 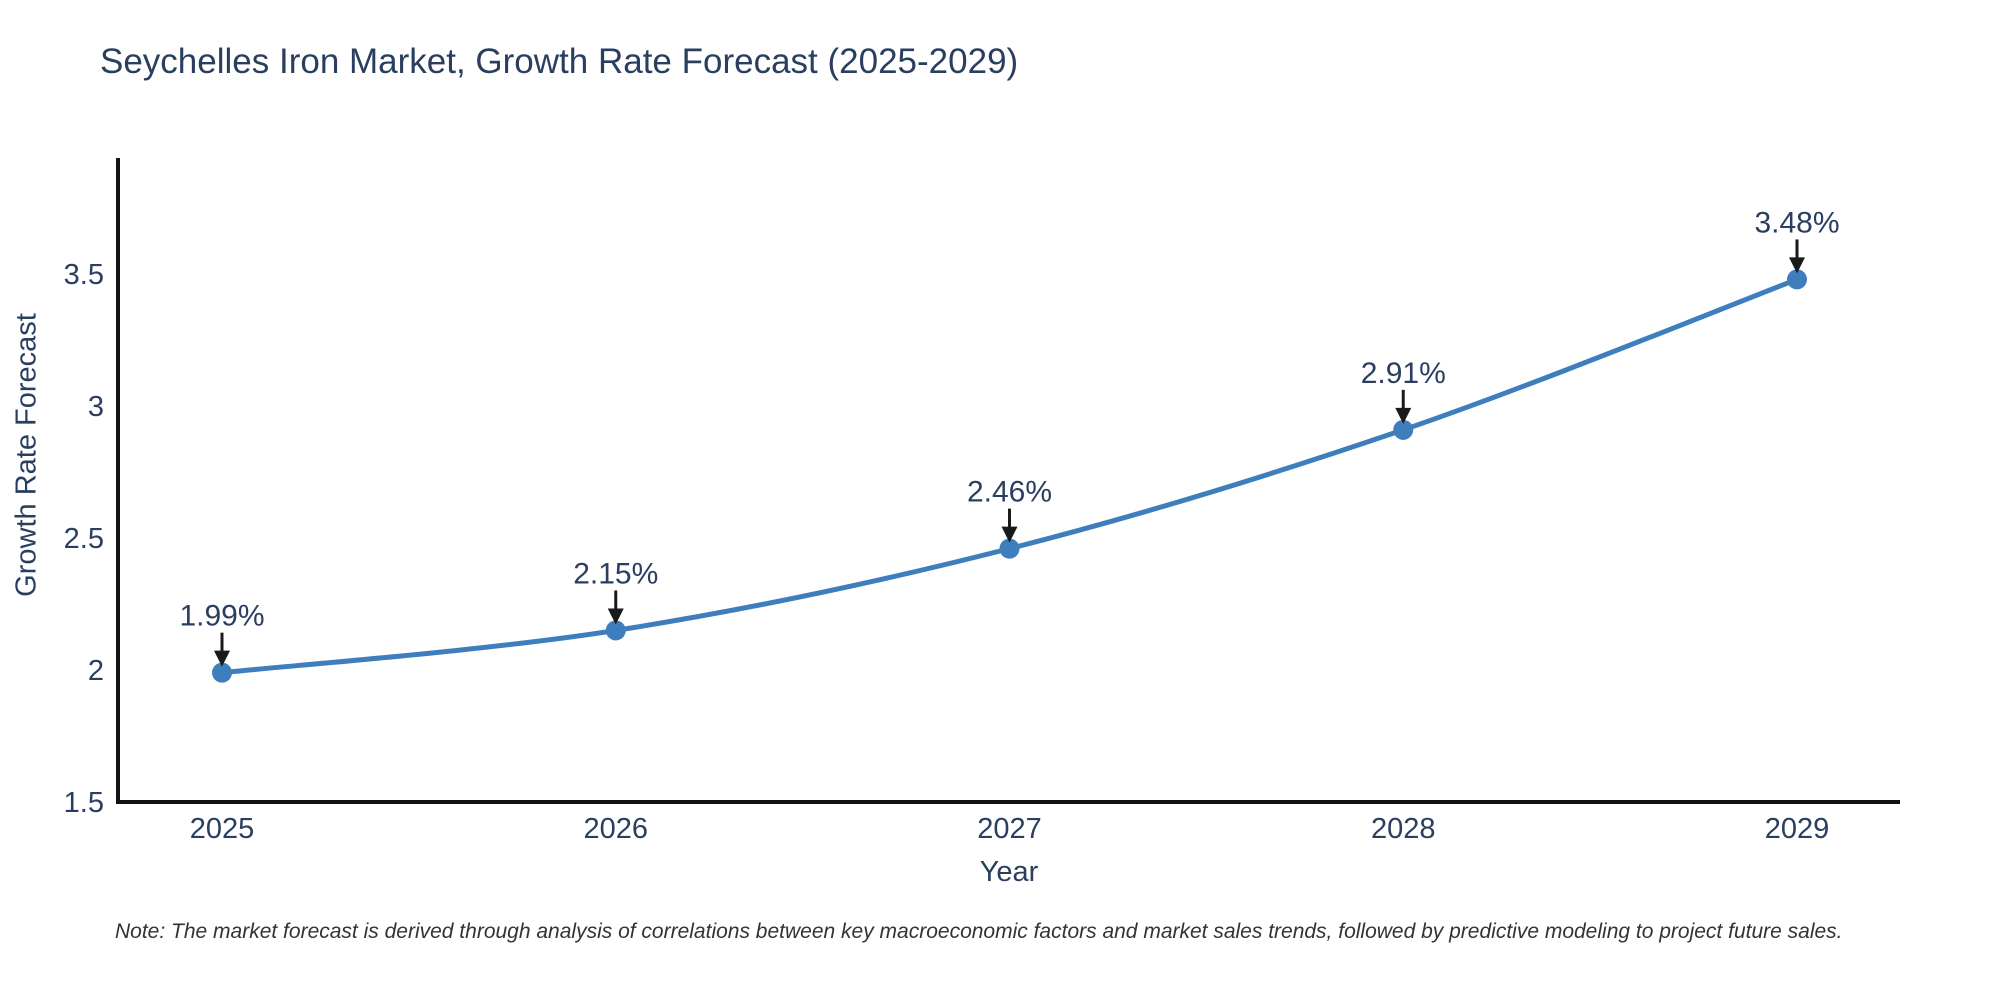 I want to click on point-value-label: 2.46%, so click(x=1009, y=492).